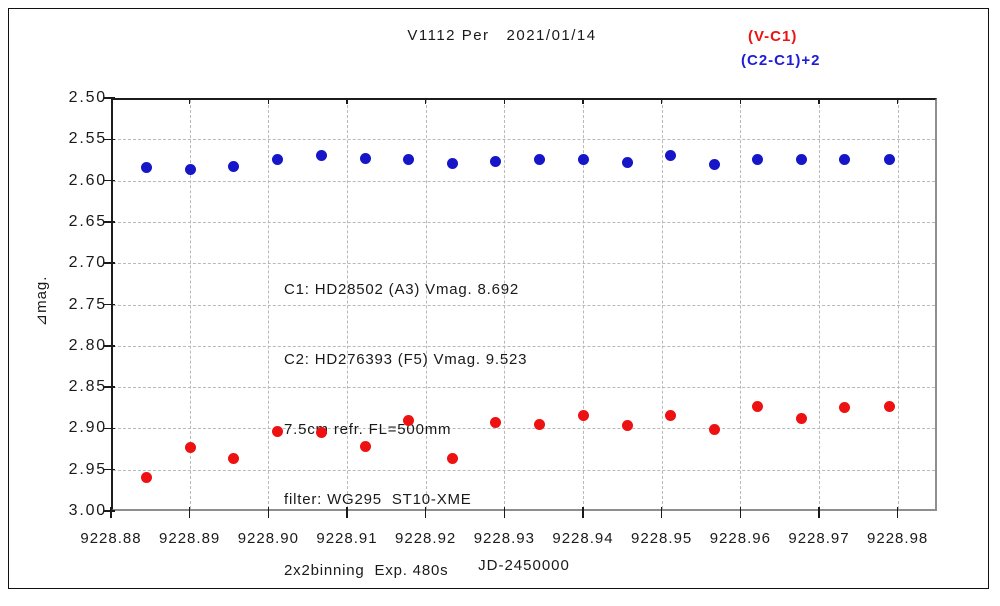  I want to click on annotation-line-binning: 2x2binning Exp. 480s, so click(366, 570).